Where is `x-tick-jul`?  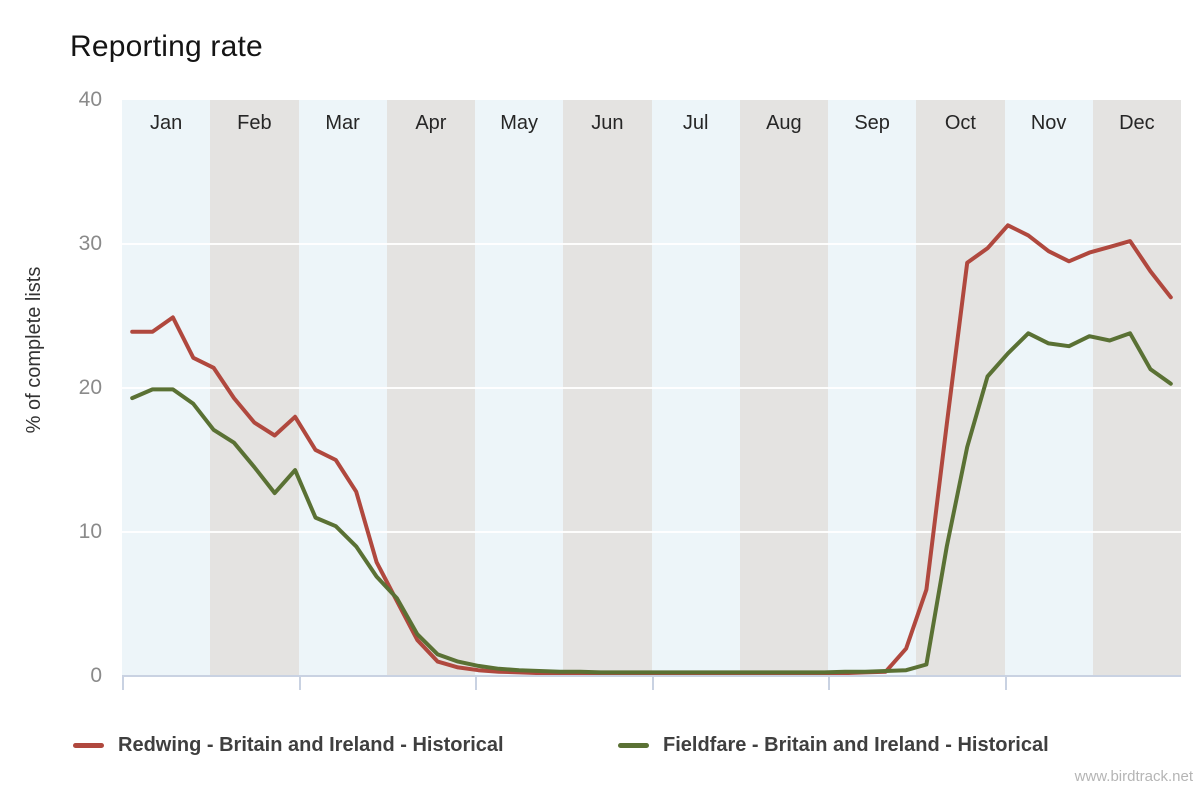
x-tick-jul is located at coordinates (652, 683).